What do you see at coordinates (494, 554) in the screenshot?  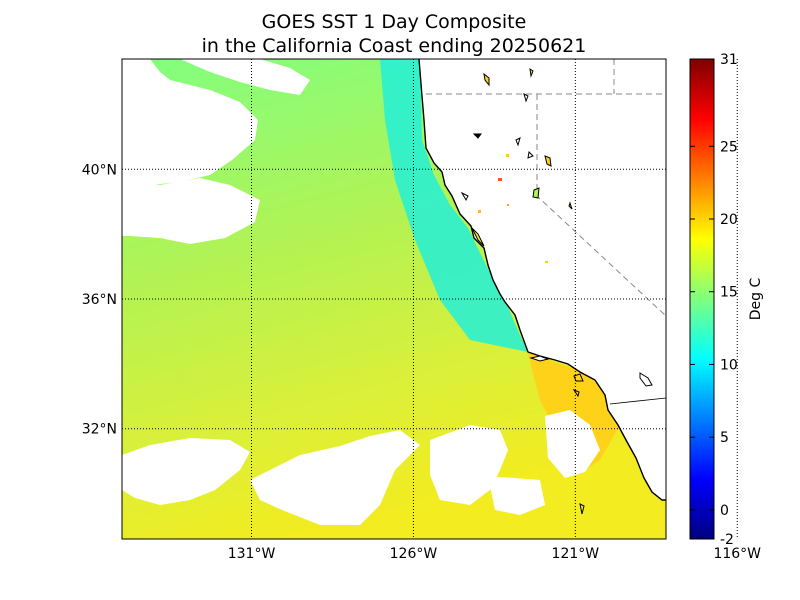 I see `longitude-labels: 131°W 126°W 121°W 116°W` at bounding box center [494, 554].